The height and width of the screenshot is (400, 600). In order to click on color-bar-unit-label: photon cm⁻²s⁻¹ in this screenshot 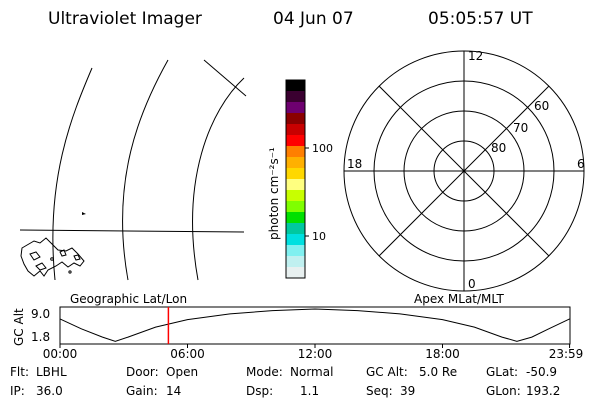, I will do `click(274, 193)`.